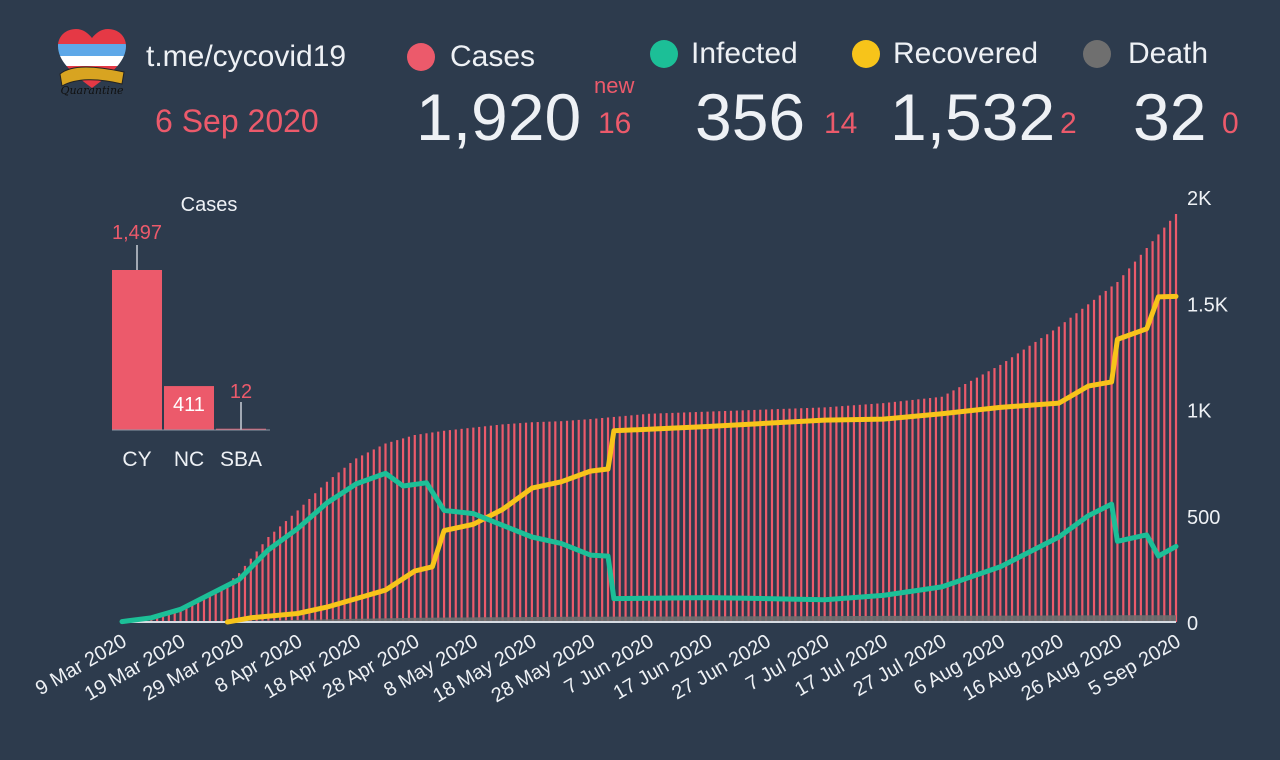 This screenshot has height=760, width=1280. What do you see at coordinates (614, 85) in the screenshot?
I see `new-label: new` at bounding box center [614, 85].